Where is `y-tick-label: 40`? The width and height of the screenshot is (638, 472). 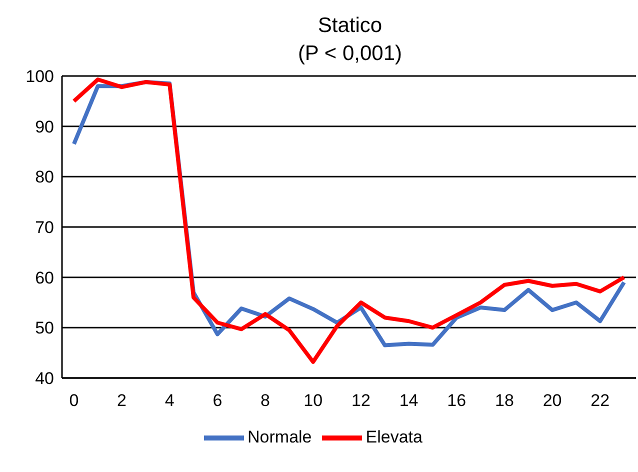
y-tick-label: 40 is located at coordinates (44, 378).